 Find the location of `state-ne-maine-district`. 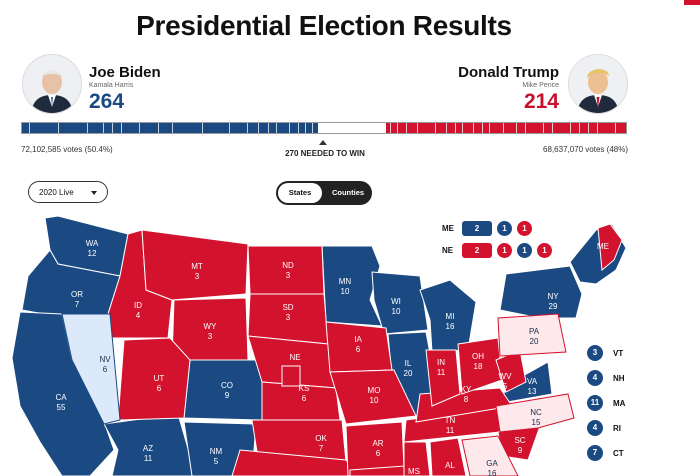

state-ne-maine-district is located at coordinates (610, 247).